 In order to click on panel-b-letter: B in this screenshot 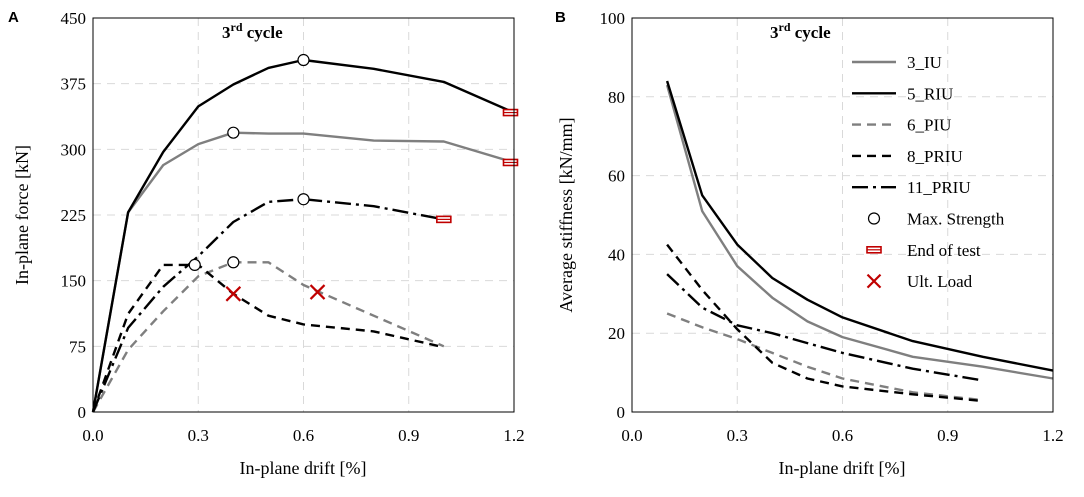, I will do `click(560, 17)`.